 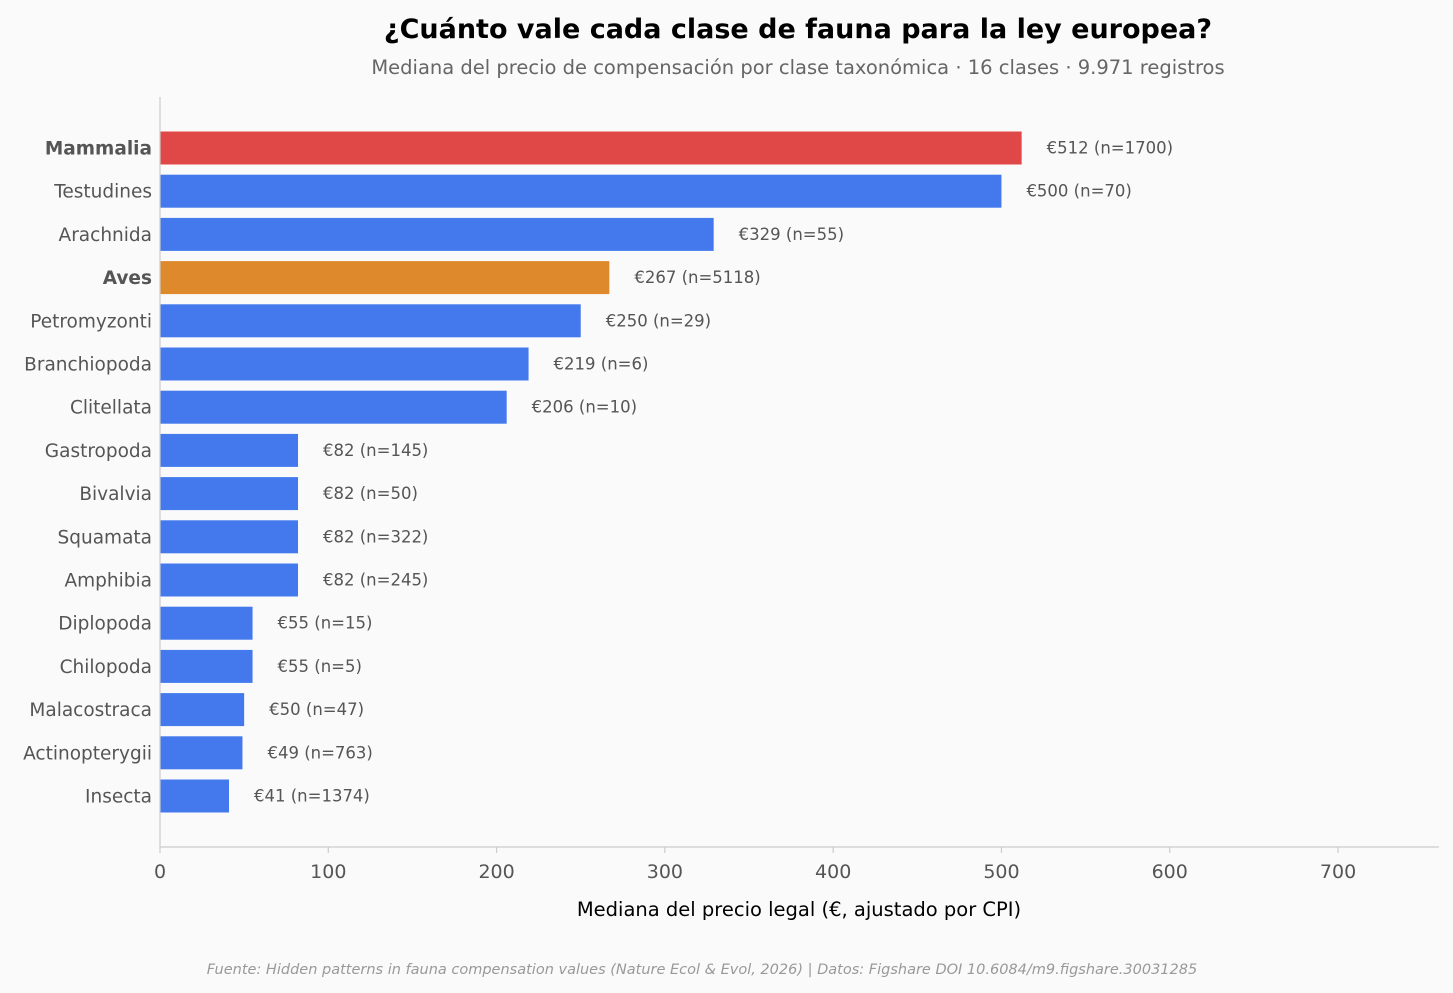 What do you see at coordinates (312, 796) in the screenshot?
I see `value-label-insecta: €41 (n=1374)` at bounding box center [312, 796].